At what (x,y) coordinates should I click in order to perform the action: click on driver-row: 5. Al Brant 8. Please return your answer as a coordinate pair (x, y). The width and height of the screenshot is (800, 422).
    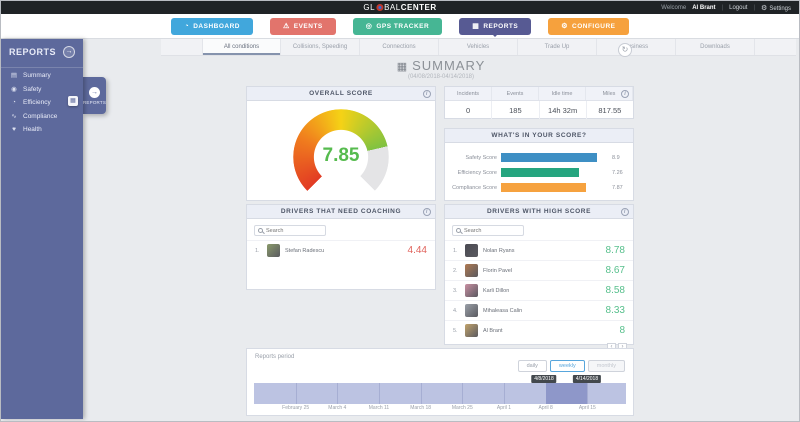
    Looking at the image, I should click on (539, 330).